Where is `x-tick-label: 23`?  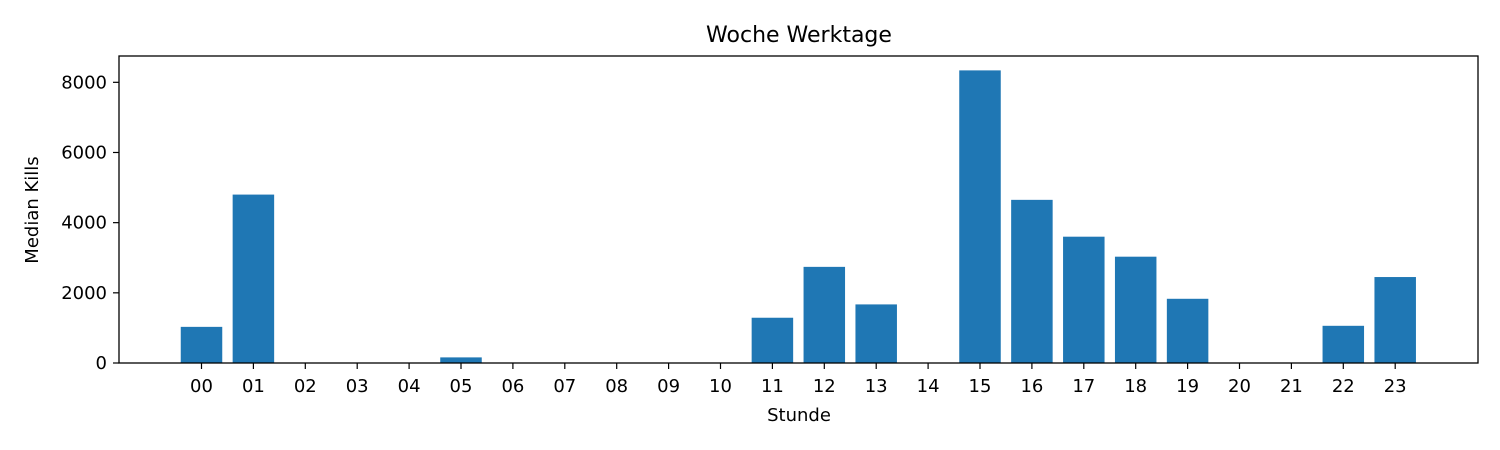 x-tick-label: 23 is located at coordinates (1395, 386).